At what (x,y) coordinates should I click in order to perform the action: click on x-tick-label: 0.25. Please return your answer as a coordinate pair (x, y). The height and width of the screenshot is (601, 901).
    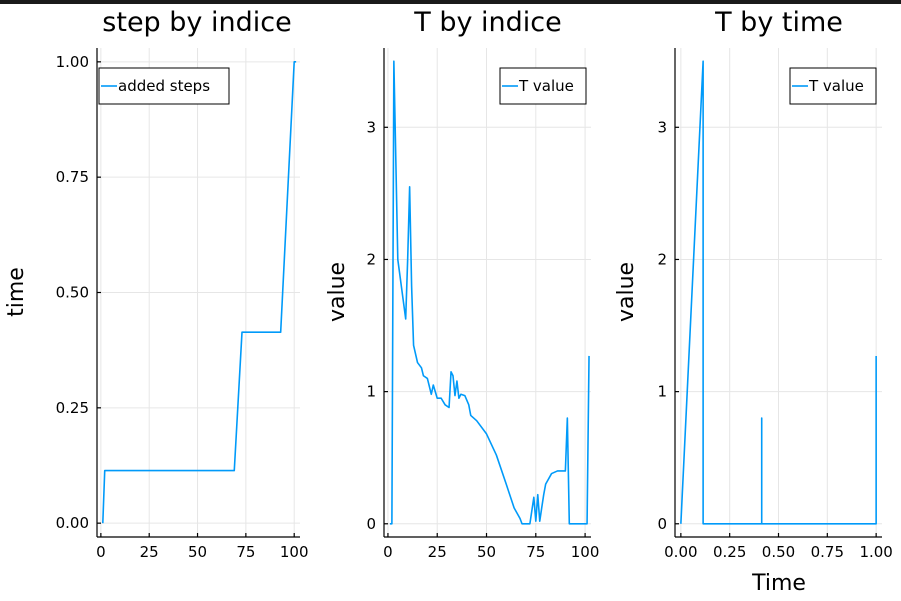
    Looking at the image, I should click on (729, 552).